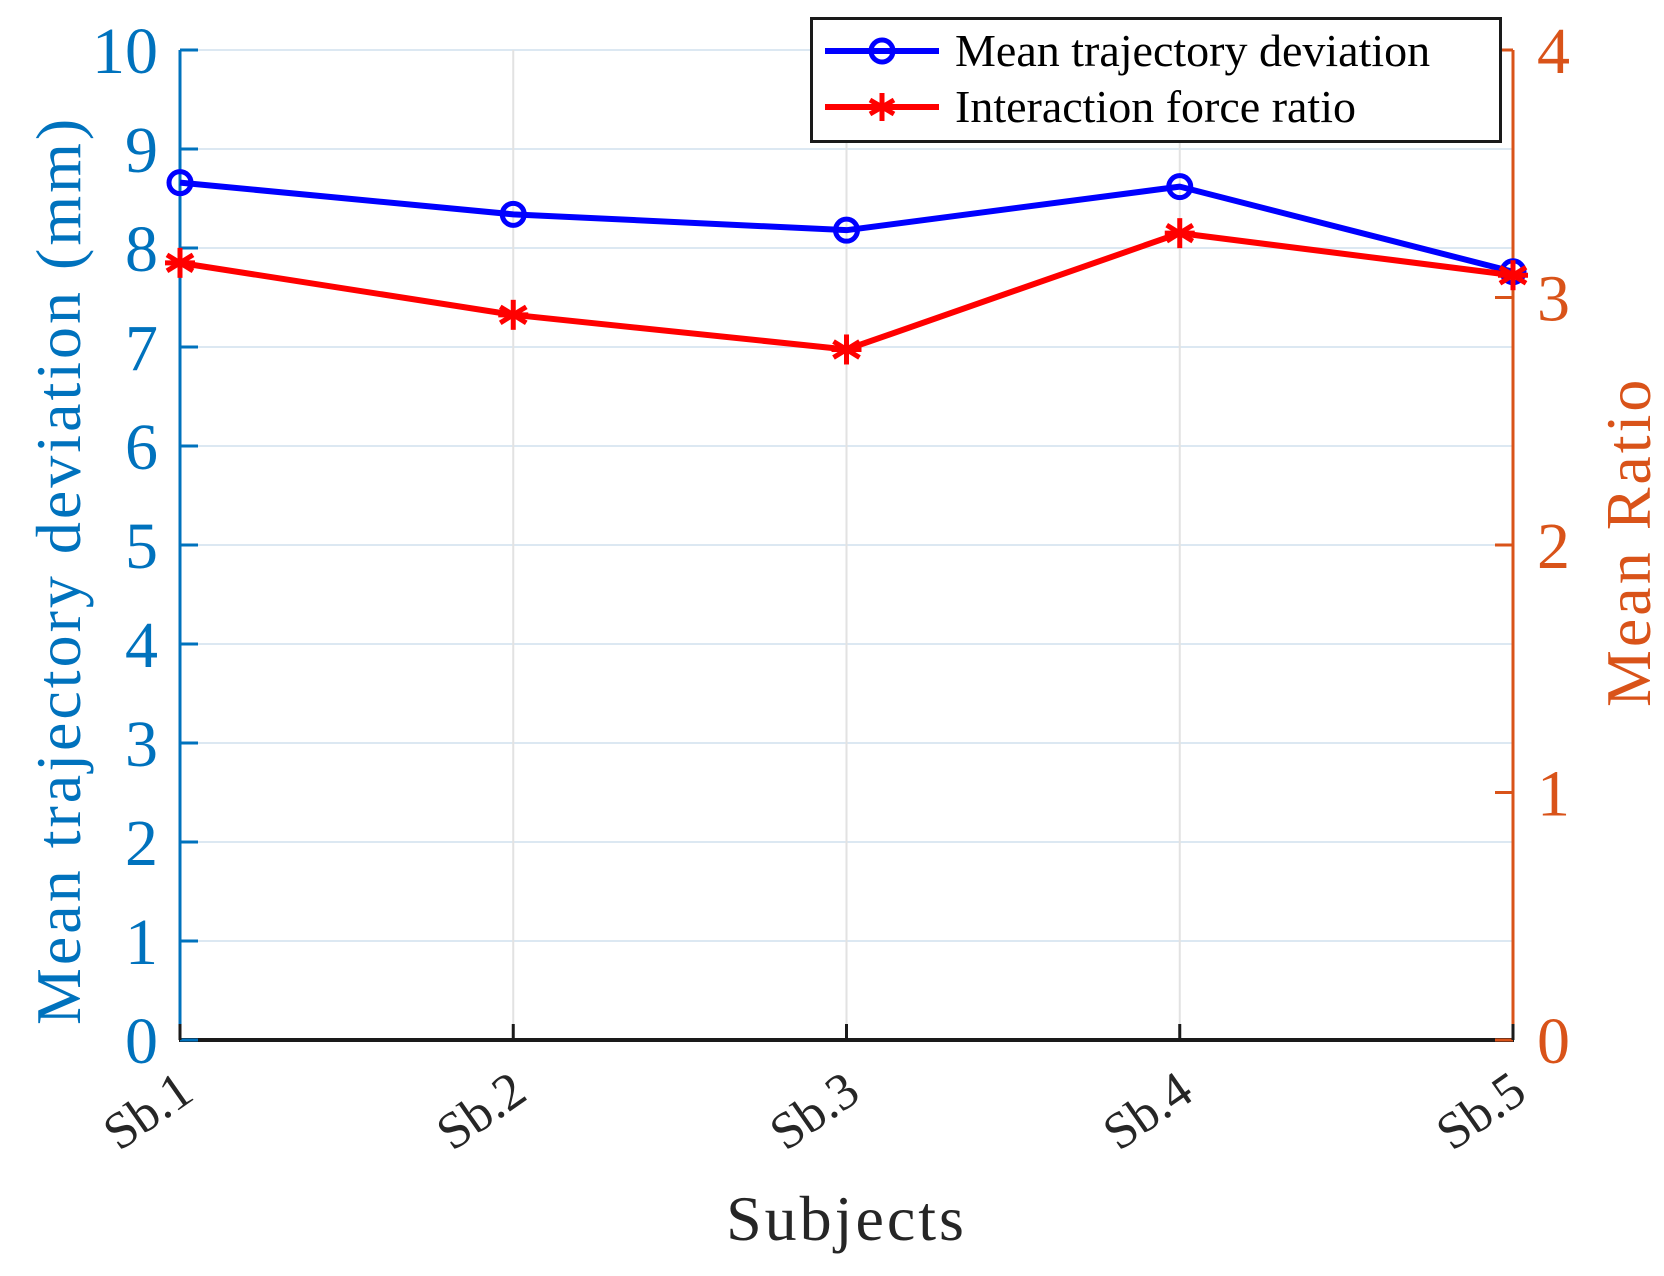 The width and height of the screenshot is (1664, 1276). I want to click on x-tick-label: Sb.3, so click(815, 1111).